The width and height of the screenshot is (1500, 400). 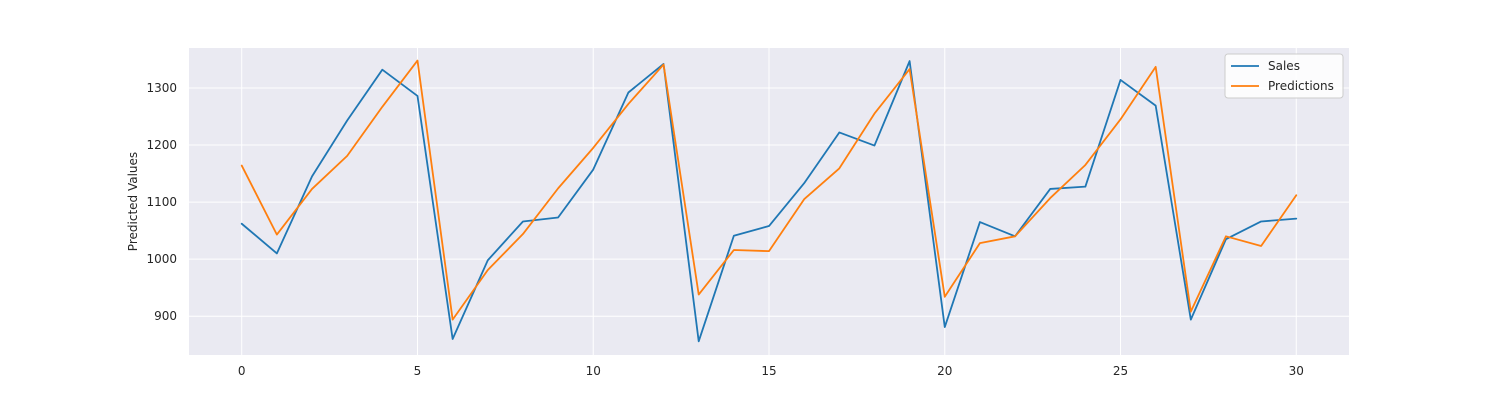 What do you see at coordinates (1284, 66) in the screenshot?
I see `legend-label: Sales` at bounding box center [1284, 66].